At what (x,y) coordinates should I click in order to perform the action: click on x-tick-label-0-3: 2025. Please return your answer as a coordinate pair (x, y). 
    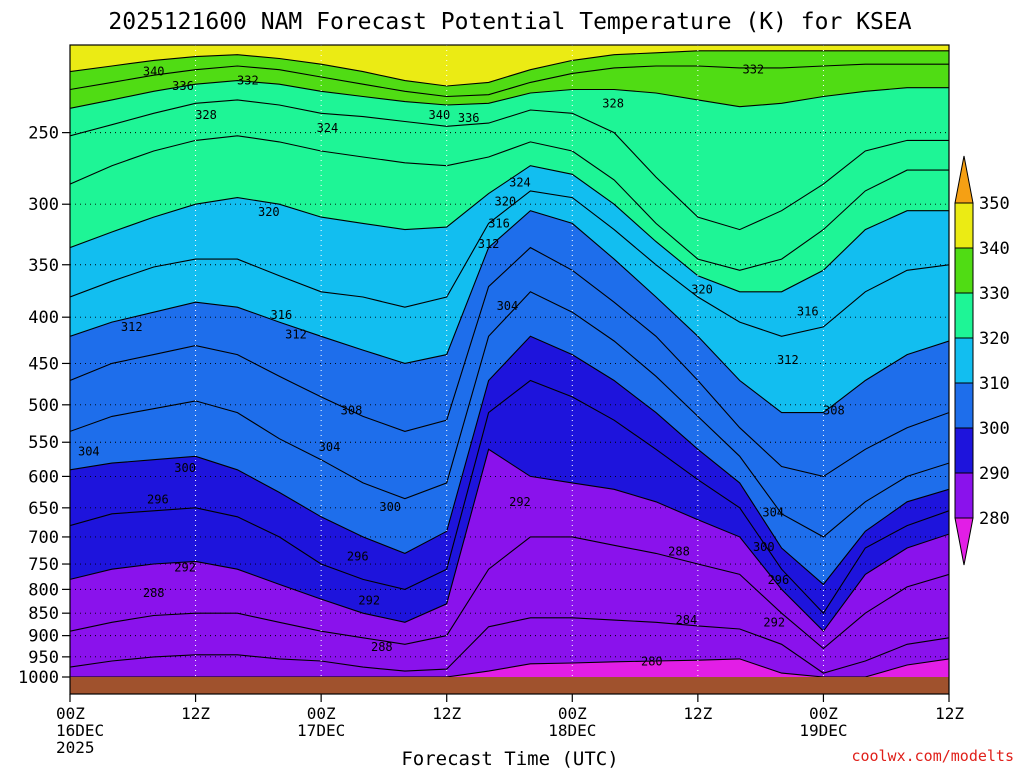
    Looking at the image, I should click on (75, 747).